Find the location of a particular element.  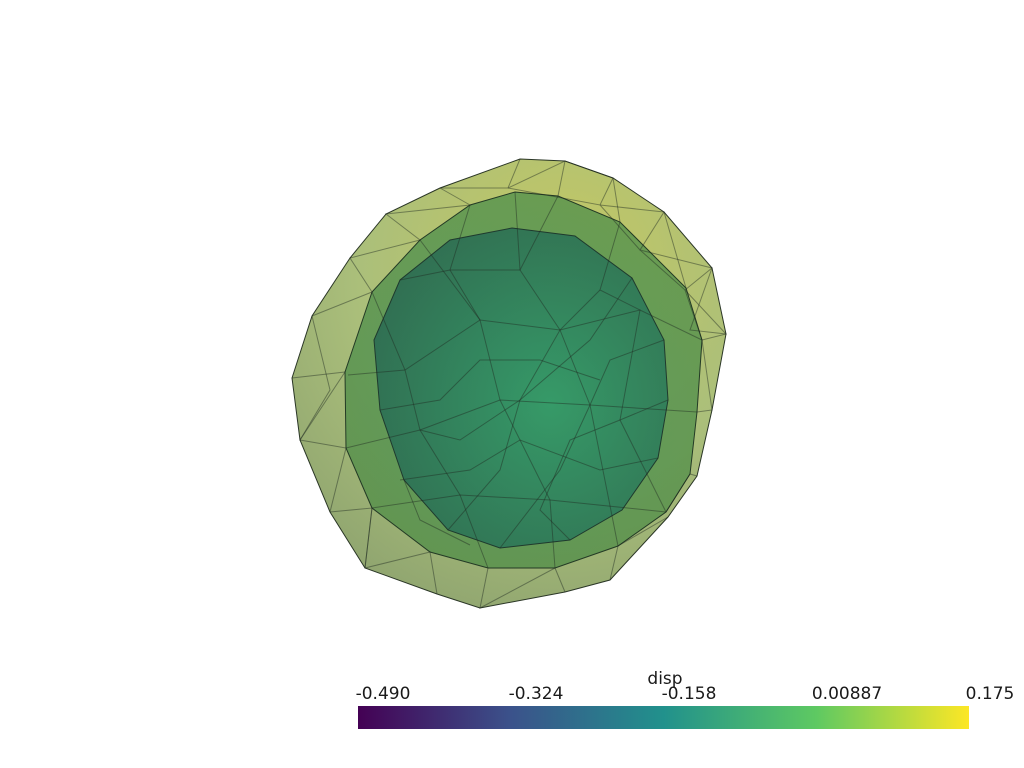

inner-surface is located at coordinates (521, 388).